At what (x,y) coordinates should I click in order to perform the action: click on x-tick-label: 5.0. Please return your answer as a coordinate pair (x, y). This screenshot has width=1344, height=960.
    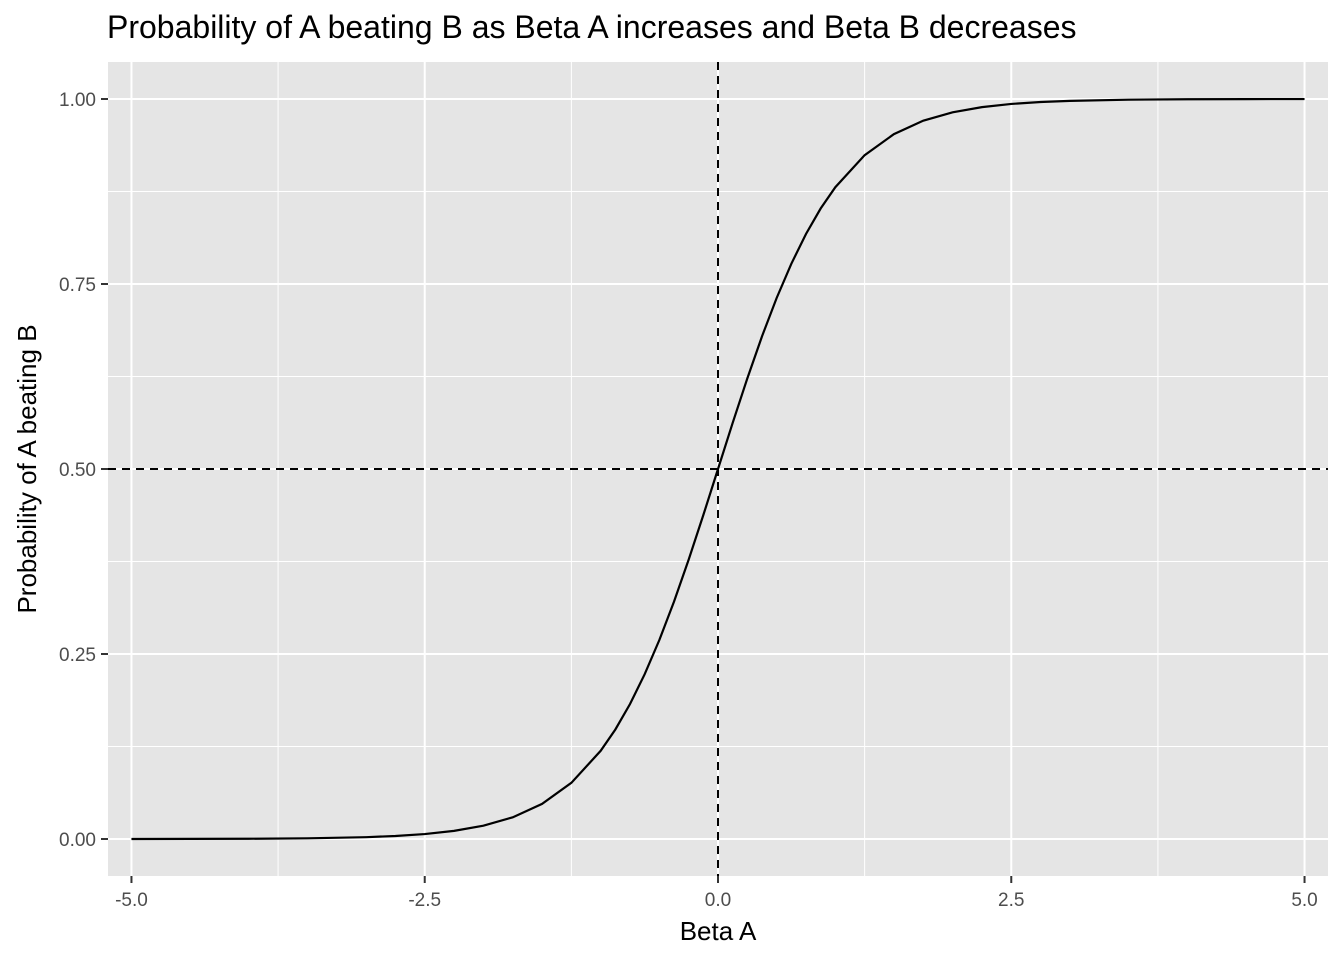
    Looking at the image, I should click on (1304, 900).